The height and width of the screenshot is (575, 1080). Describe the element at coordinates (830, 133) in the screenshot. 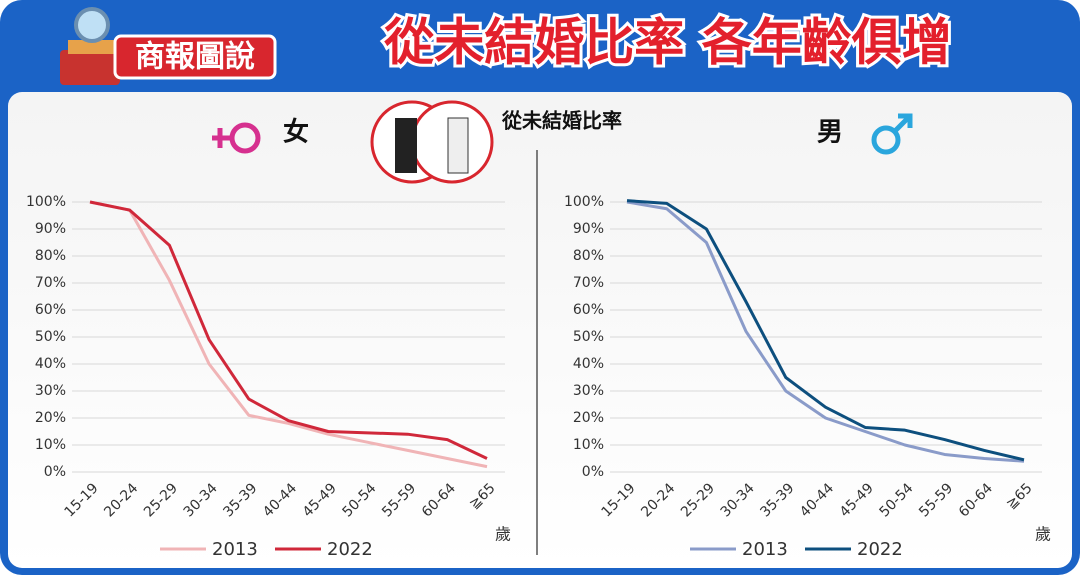

I see `chart-title: 男` at that location.